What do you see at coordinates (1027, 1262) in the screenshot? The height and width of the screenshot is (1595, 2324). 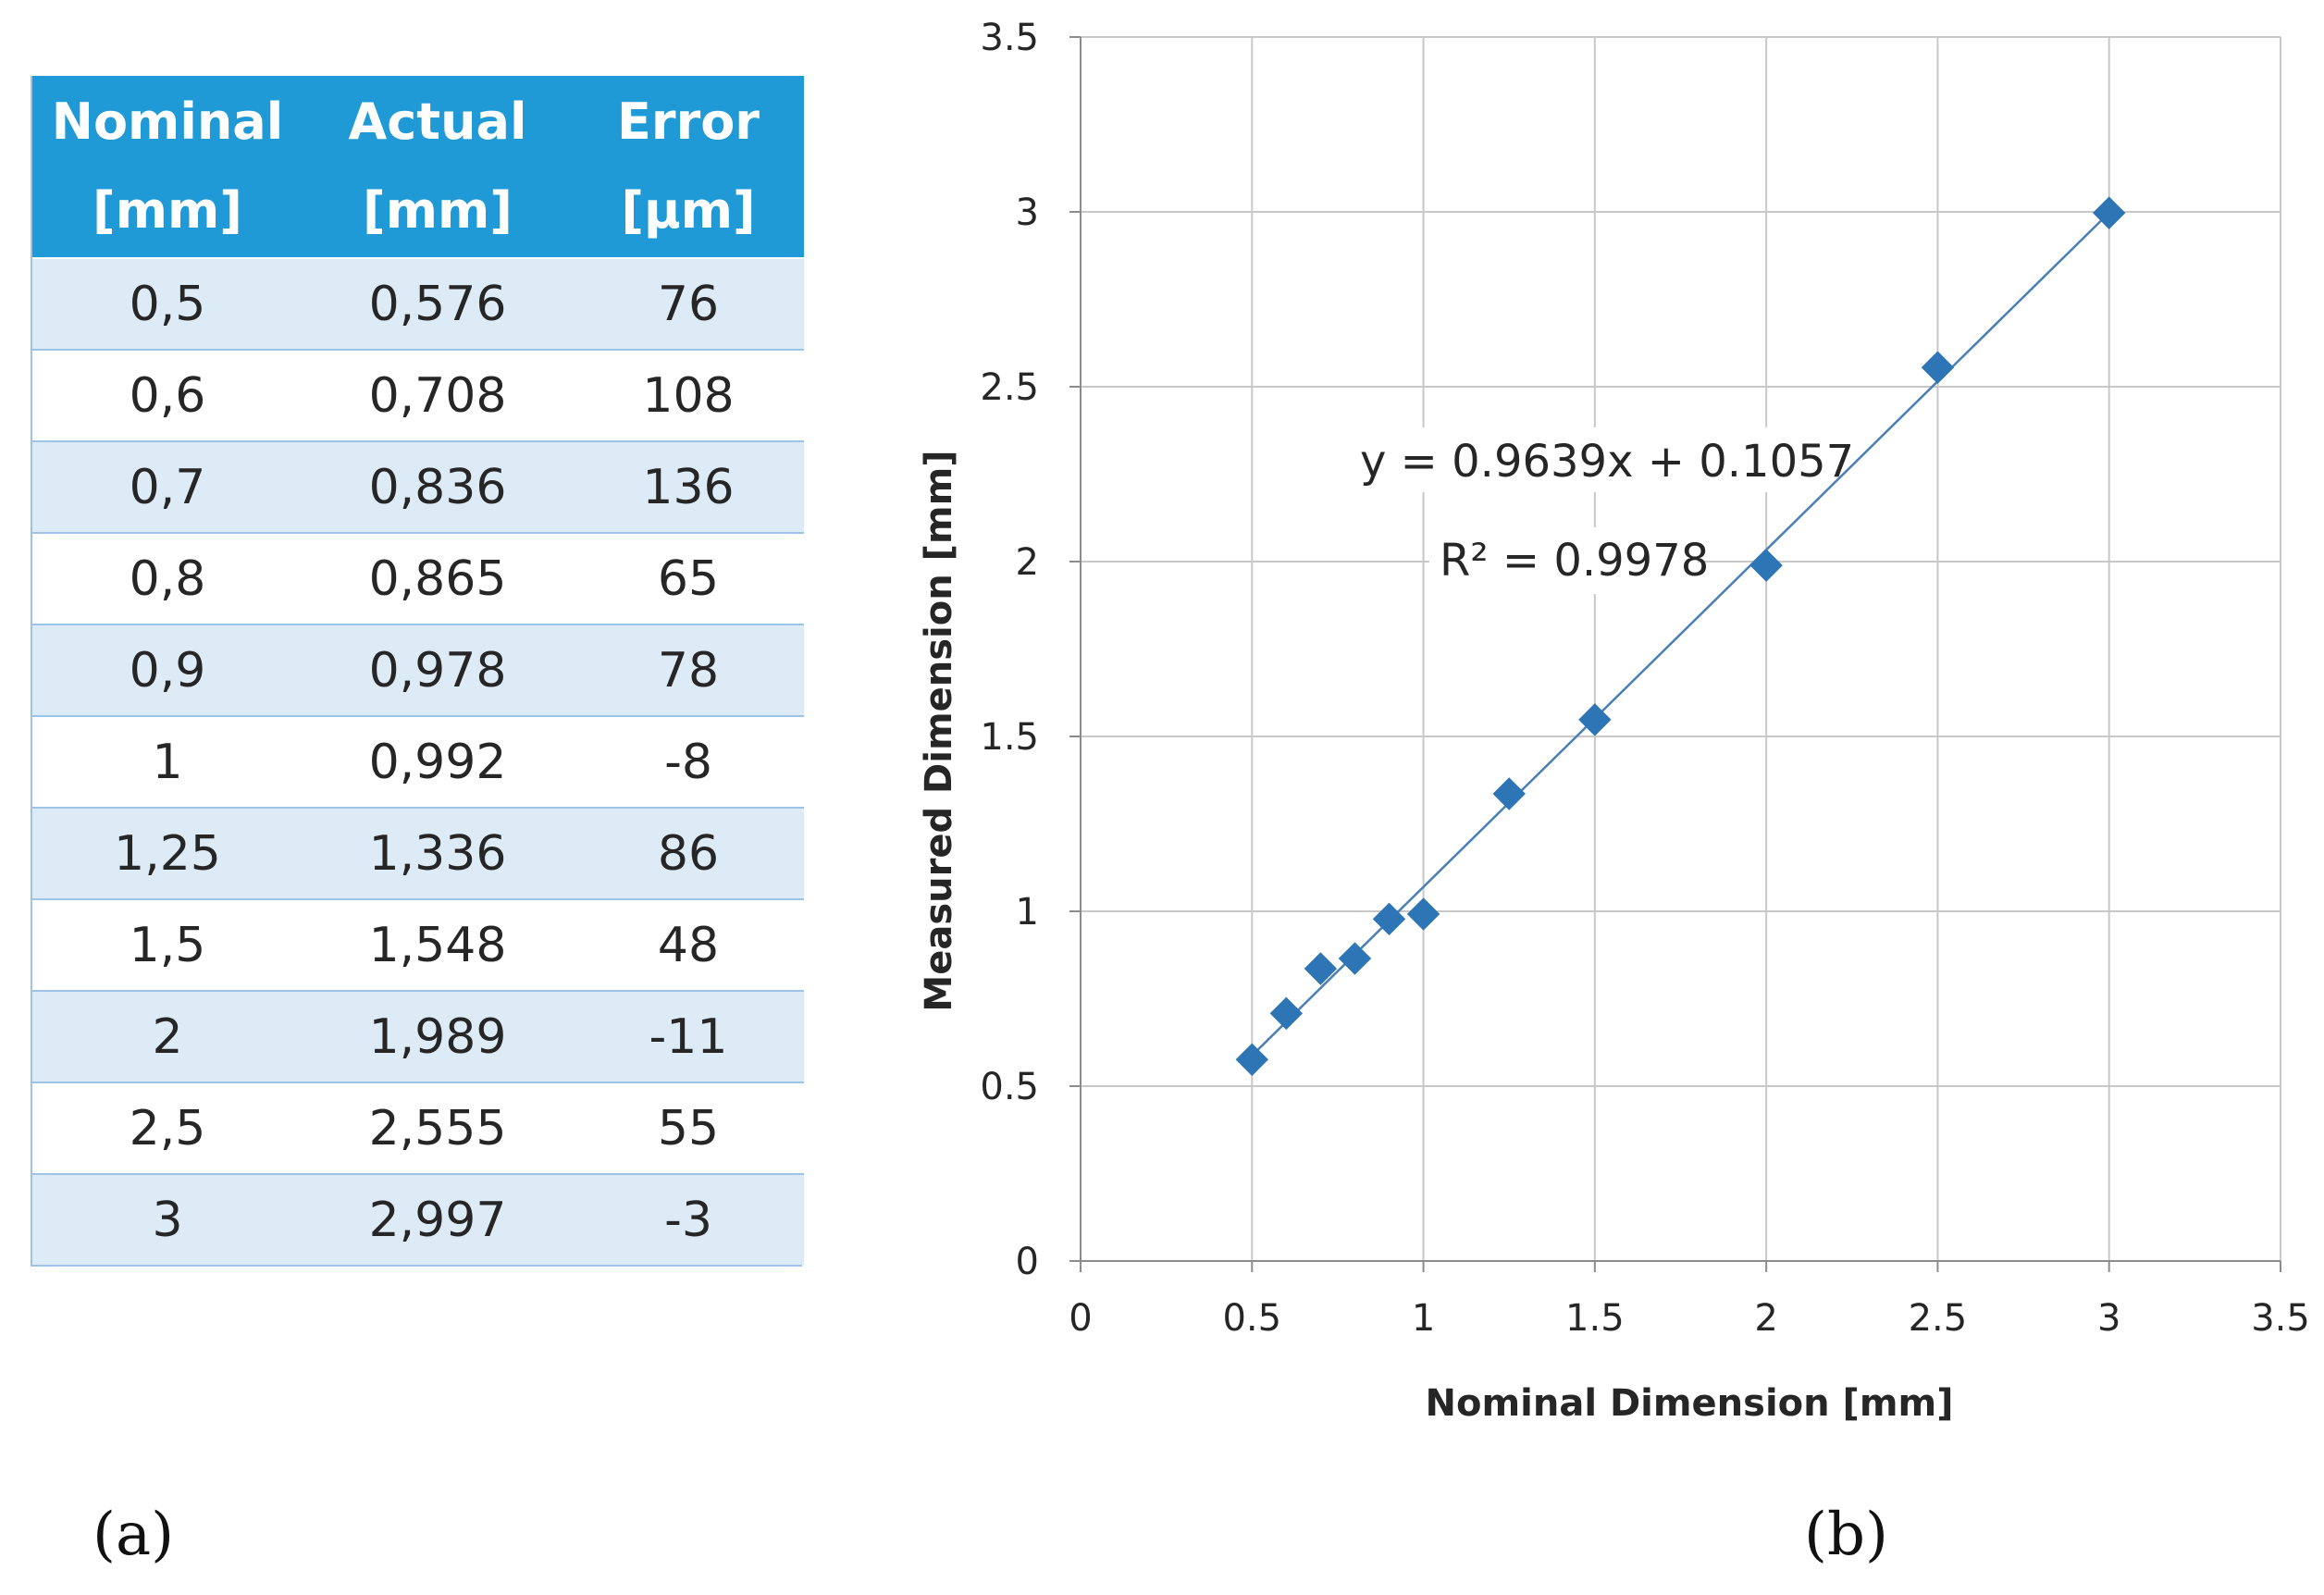 I see `y-tick-label: 0` at bounding box center [1027, 1262].